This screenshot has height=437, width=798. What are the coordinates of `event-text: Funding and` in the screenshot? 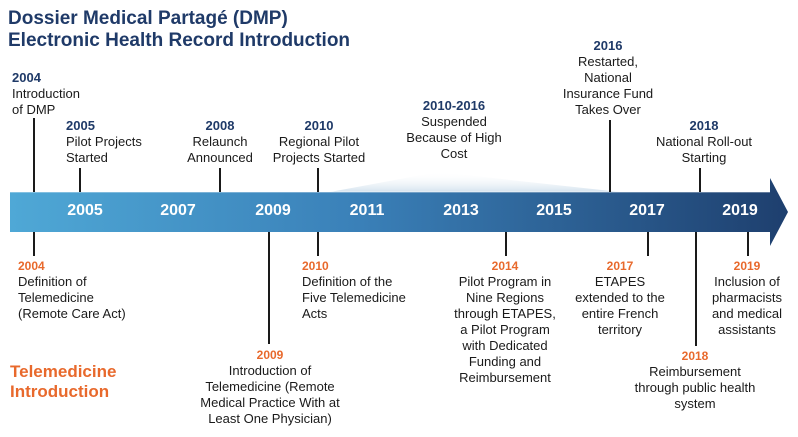 It's located at (505, 361).